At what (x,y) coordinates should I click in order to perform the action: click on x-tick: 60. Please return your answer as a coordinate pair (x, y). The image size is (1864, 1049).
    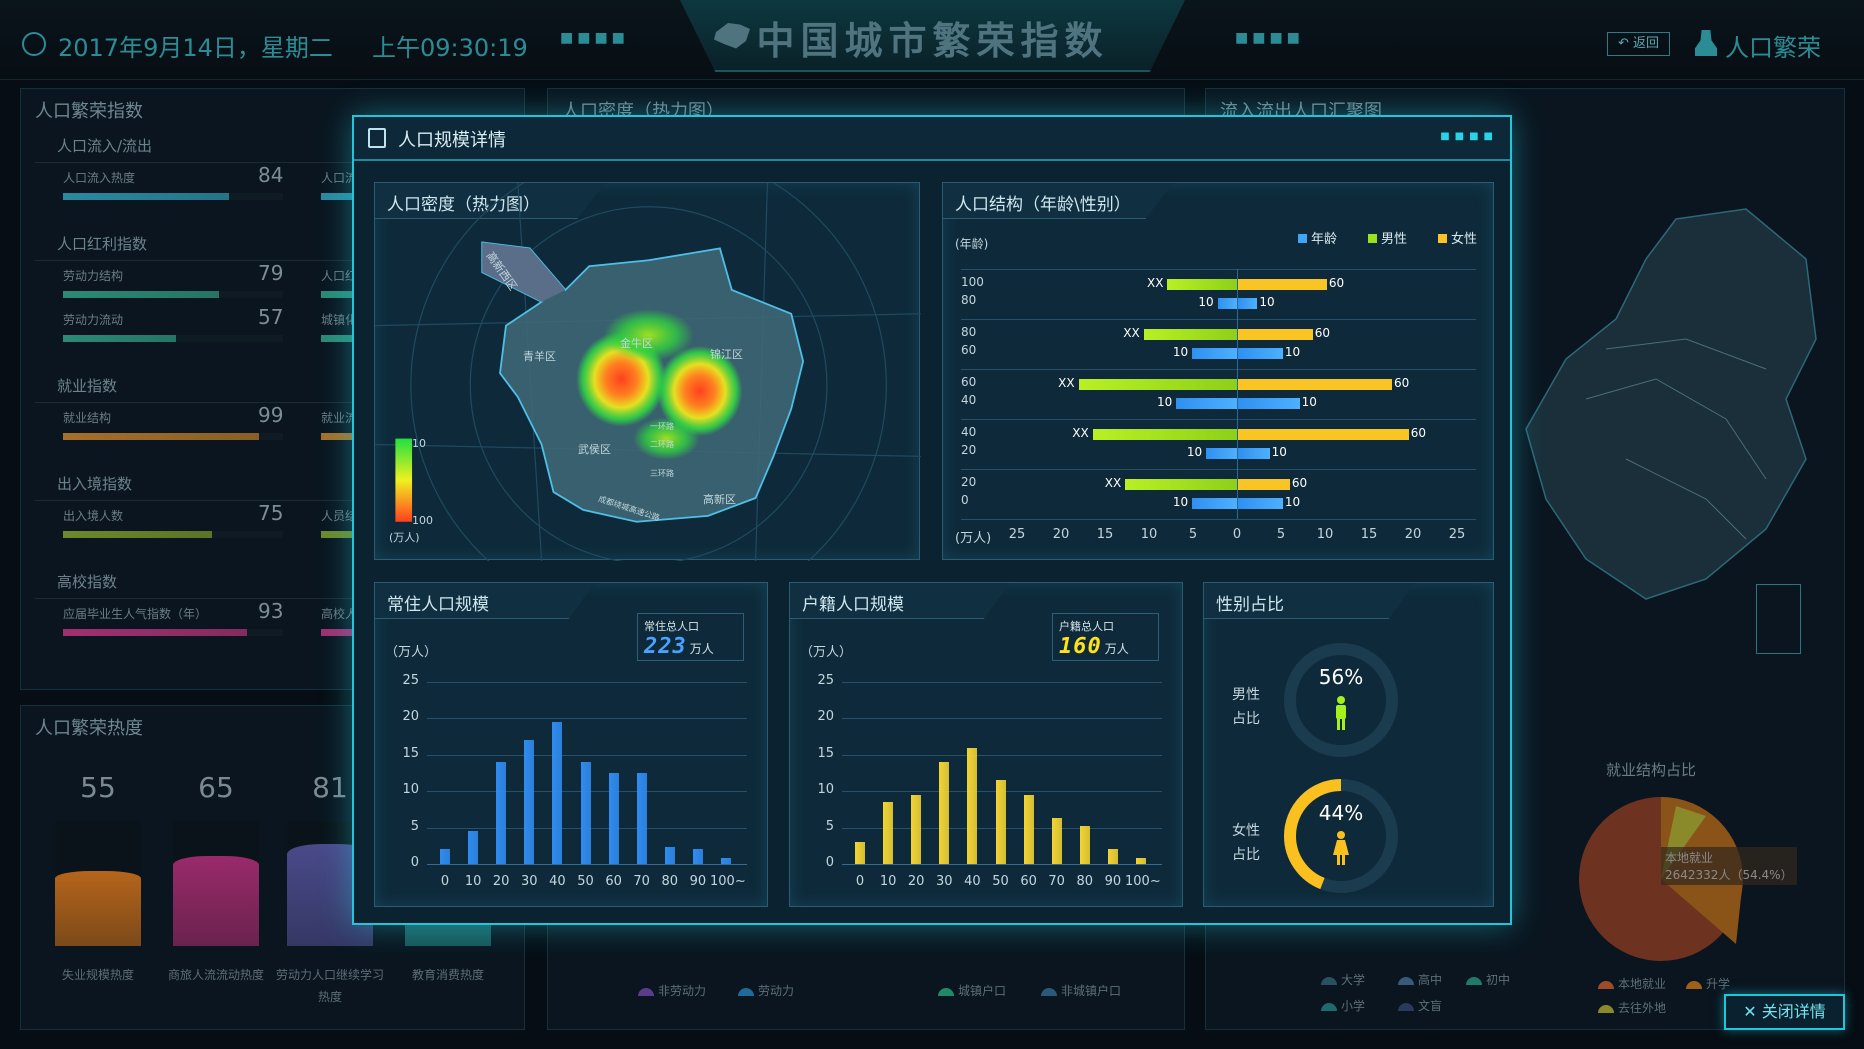
    Looking at the image, I should click on (613, 881).